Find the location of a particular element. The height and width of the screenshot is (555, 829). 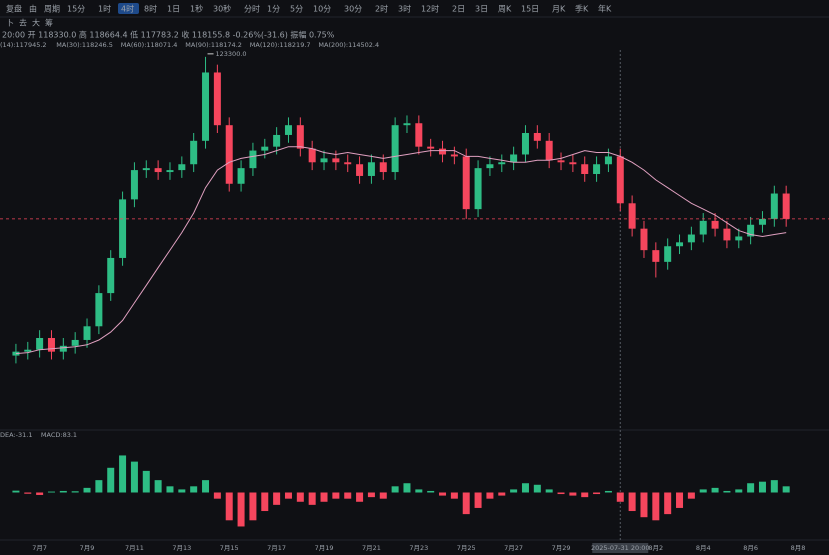

toolbar-item: 复盘 is located at coordinates (14, 9).